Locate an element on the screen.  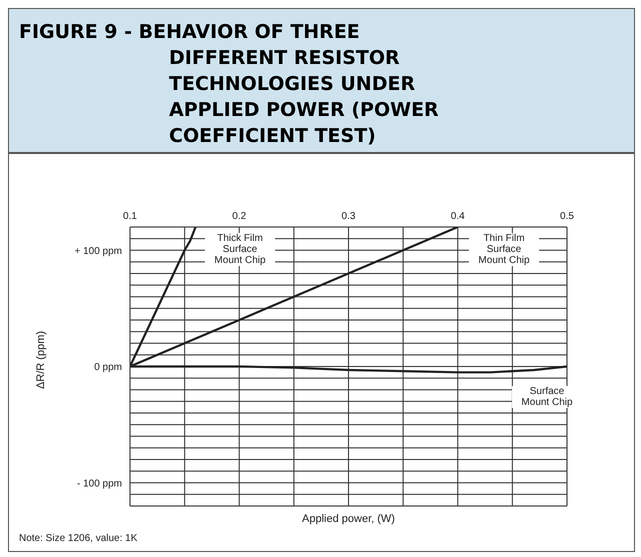
y-tick-label: - 100 ppm is located at coordinates (99, 484).